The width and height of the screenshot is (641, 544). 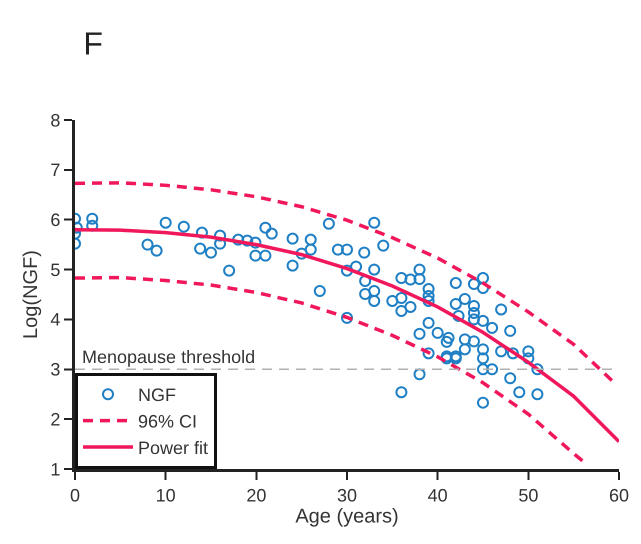 What do you see at coordinates (168, 422) in the screenshot?
I see `legend-label: 96% CI` at bounding box center [168, 422].